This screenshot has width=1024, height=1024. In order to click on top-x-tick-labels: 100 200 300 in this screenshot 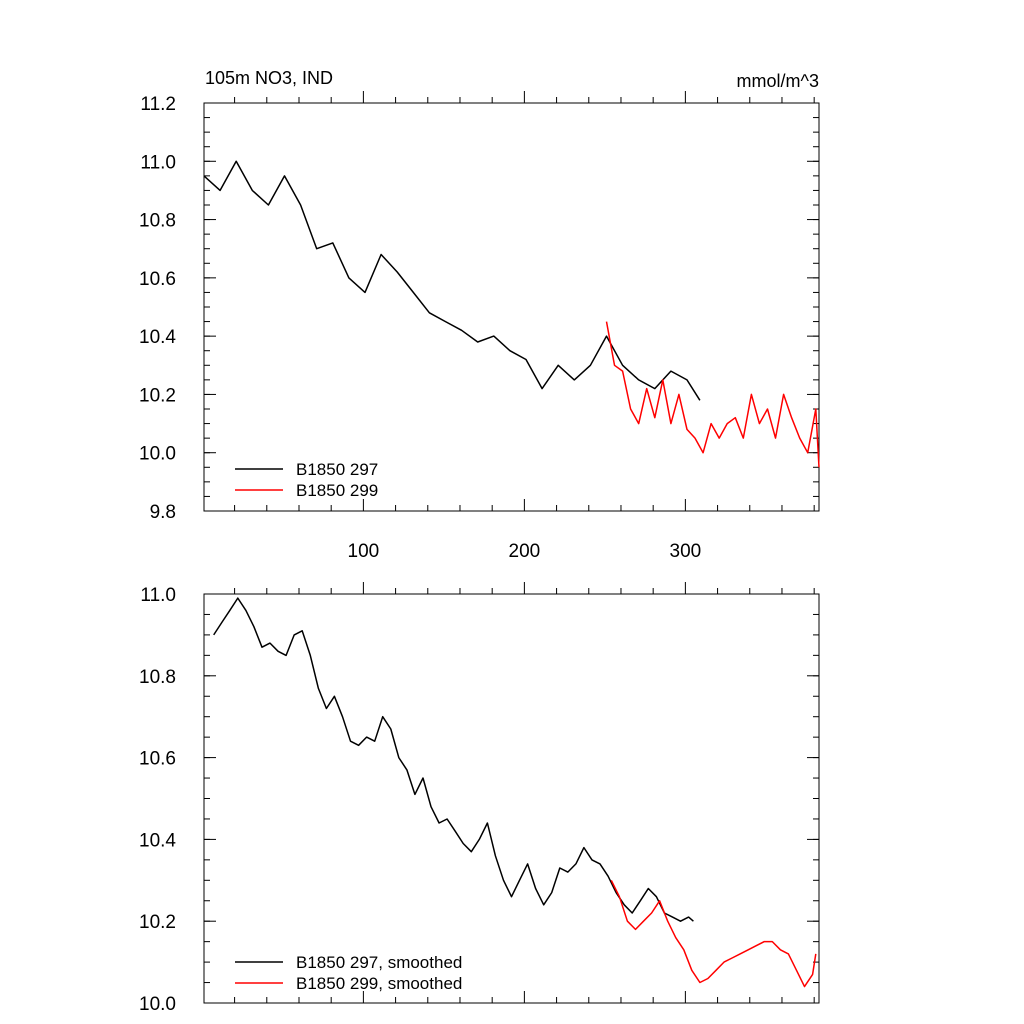, I will do `click(525, 551)`.